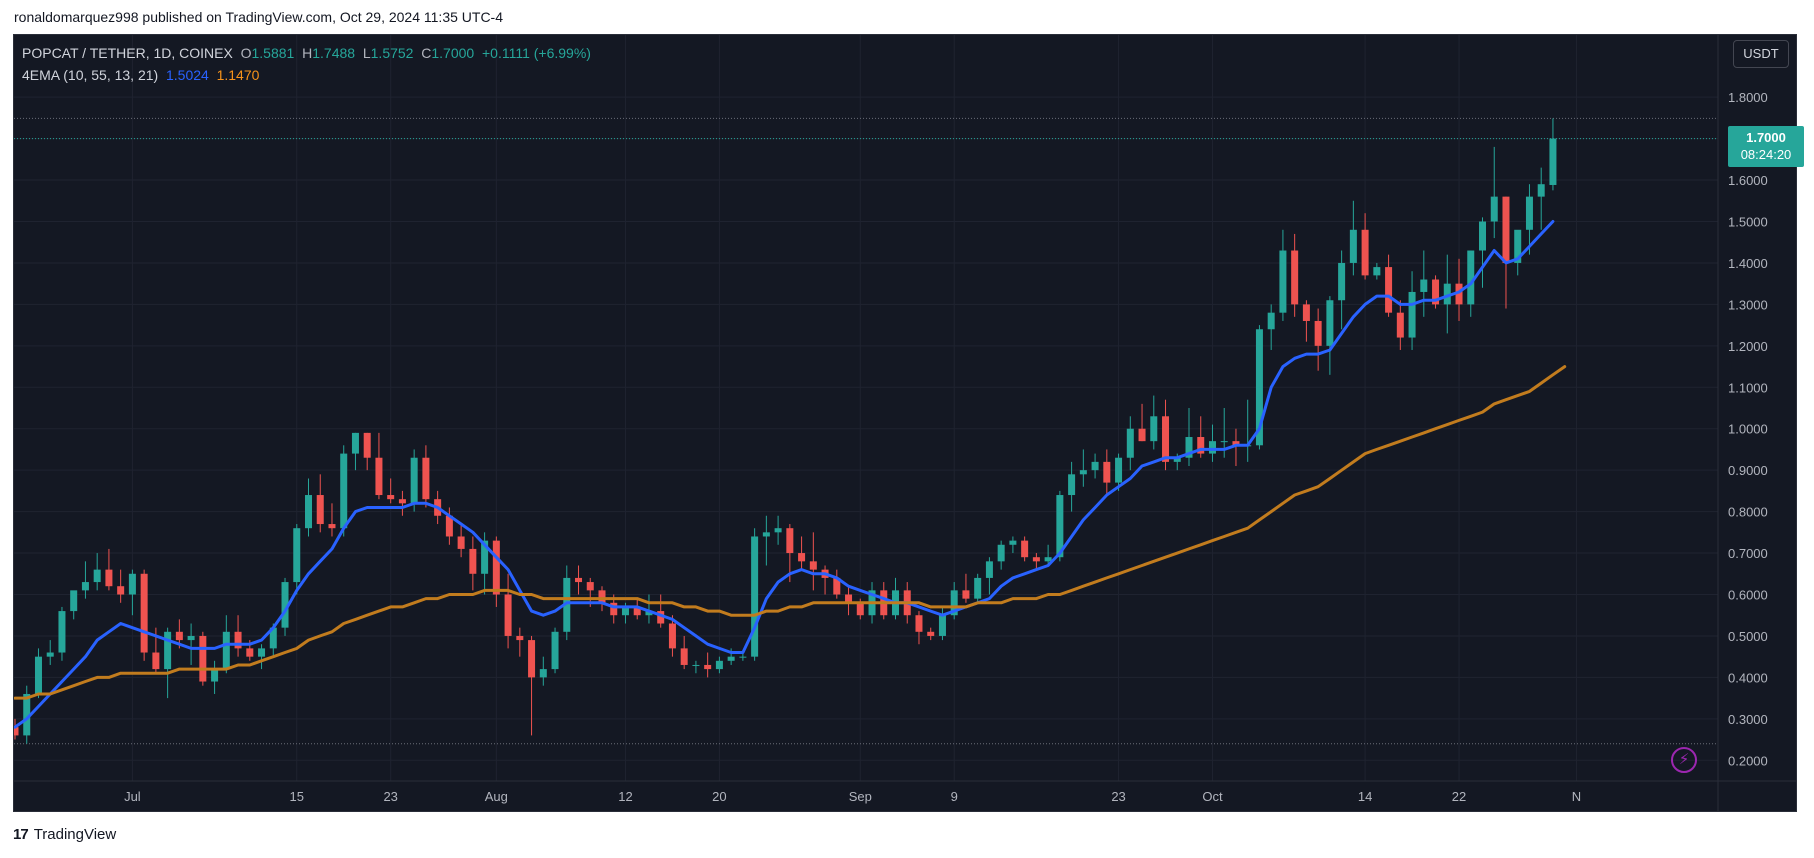  Describe the element at coordinates (127, 53) in the screenshot. I see `symbol-name: POPCAT / TETHER, 1D, COINEX` at that location.